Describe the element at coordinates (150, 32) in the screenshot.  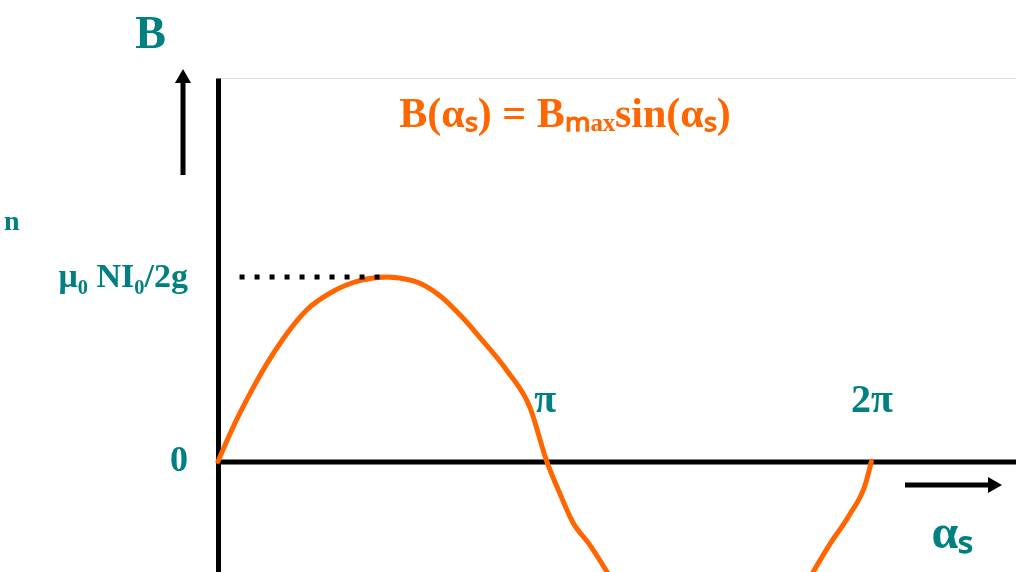
I see `y-axis-title: B` at that location.